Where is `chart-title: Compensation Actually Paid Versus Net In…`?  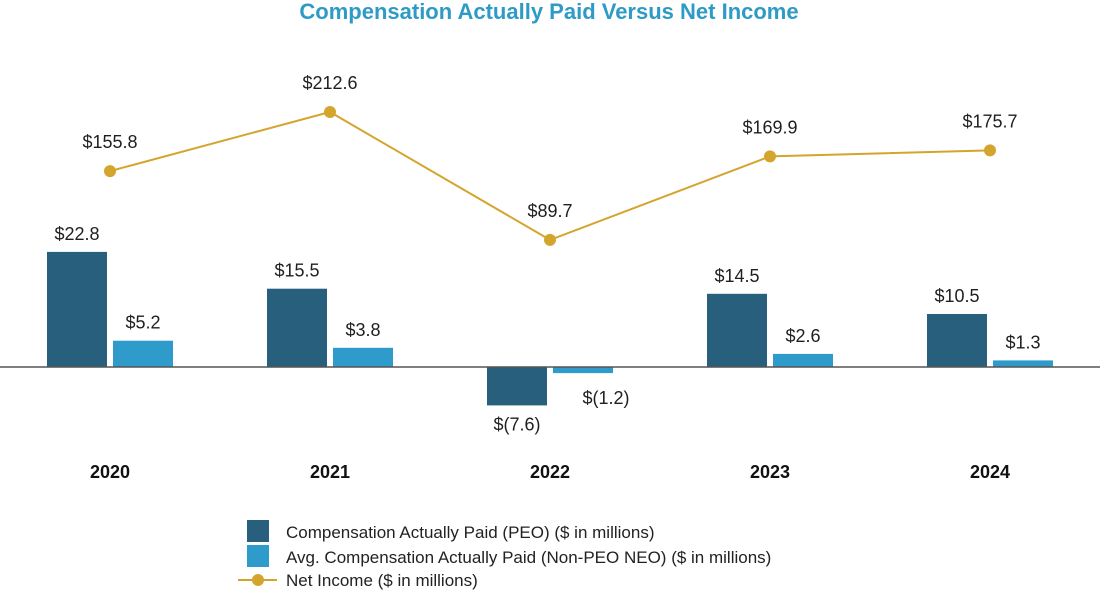 chart-title: Compensation Actually Paid Versus Net In… is located at coordinates (548, 12).